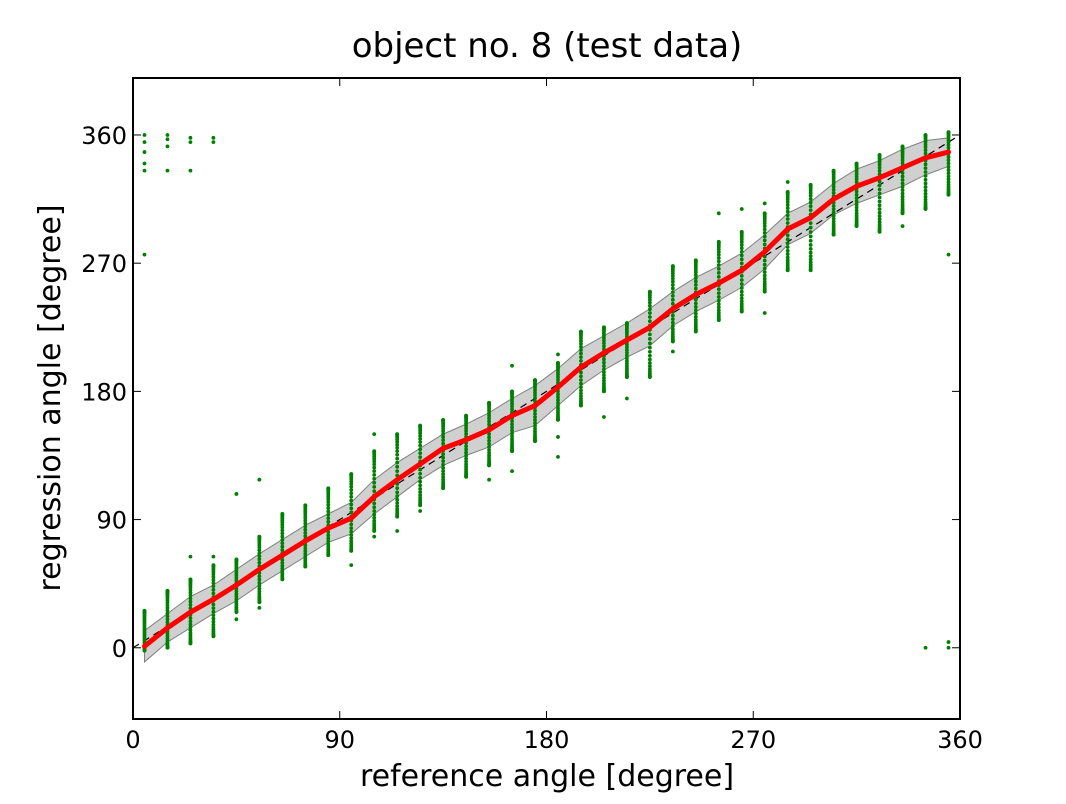 The width and height of the screenshot is (1066, 804). I want to click on x-tick-label: 180, so click(547, 740).